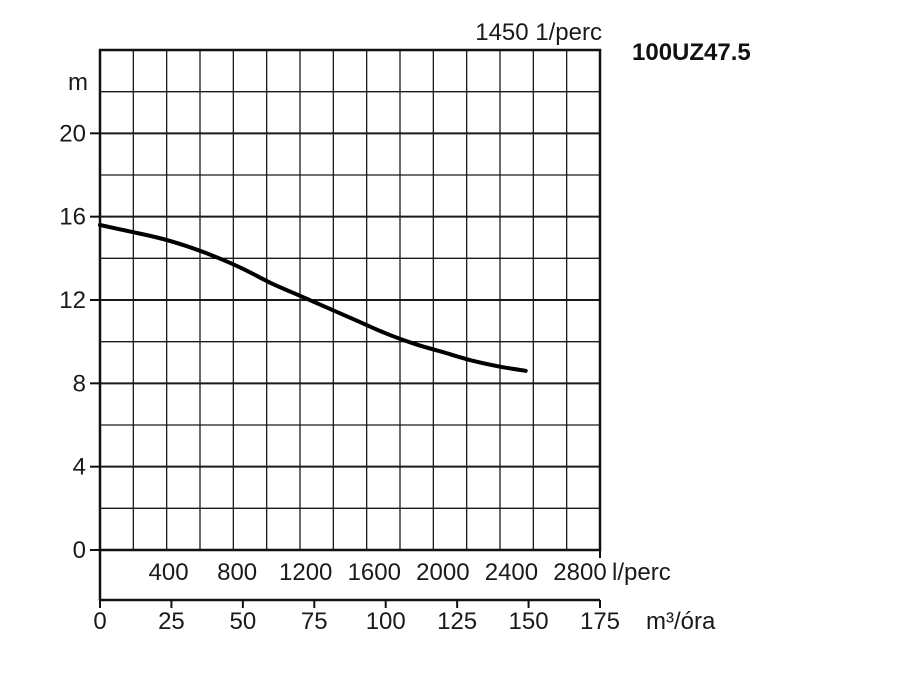  Describe the element at coordinates (305, 572) in the screenshot. I see `lpm-tick-label: 1200` at that location.